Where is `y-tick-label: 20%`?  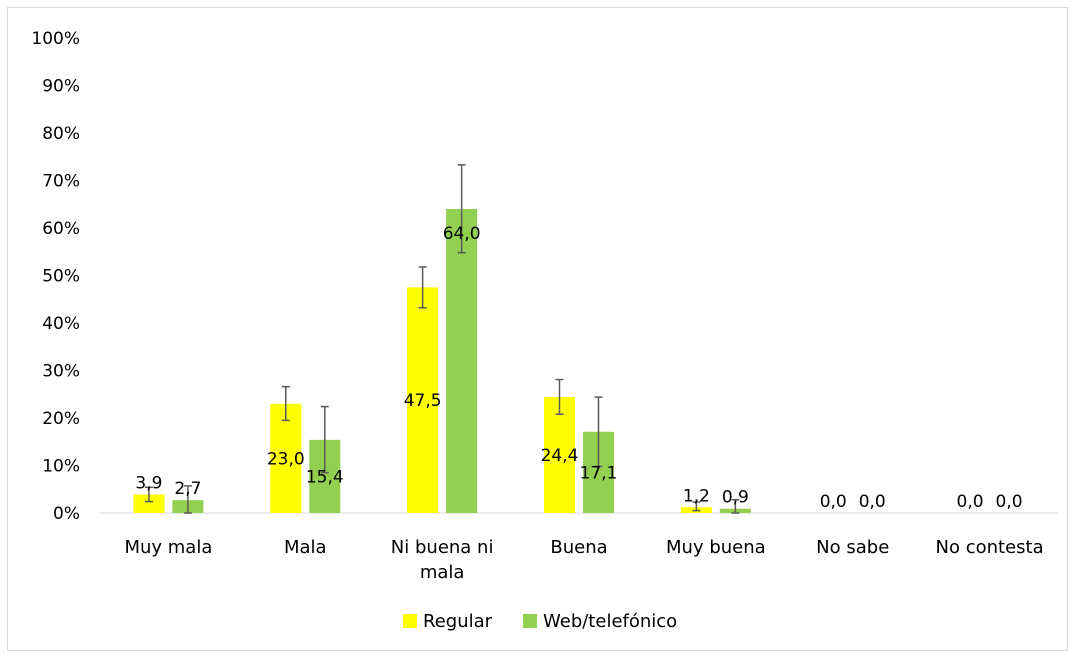
y-tick-label: 20% is located at coordinates (61, 419).